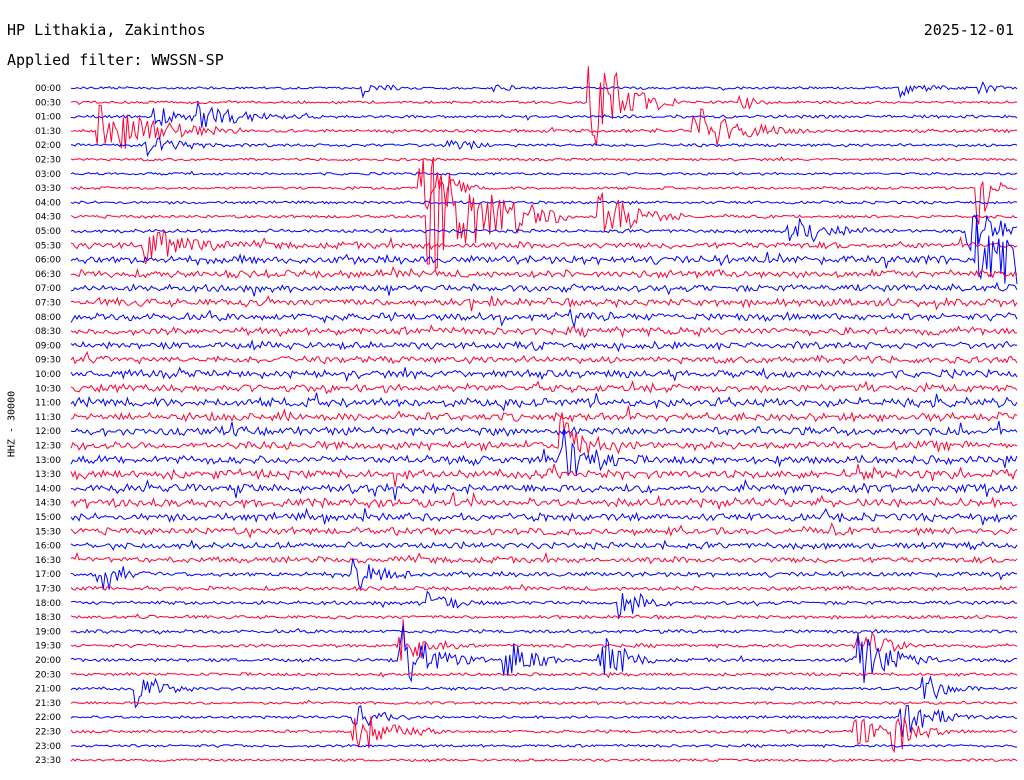 The image size is (1024, 780). What do you see at coordinates (48, 547) in the screenshot?
I see `time-tick-label: 16:00` at bounding box center [48, 547].